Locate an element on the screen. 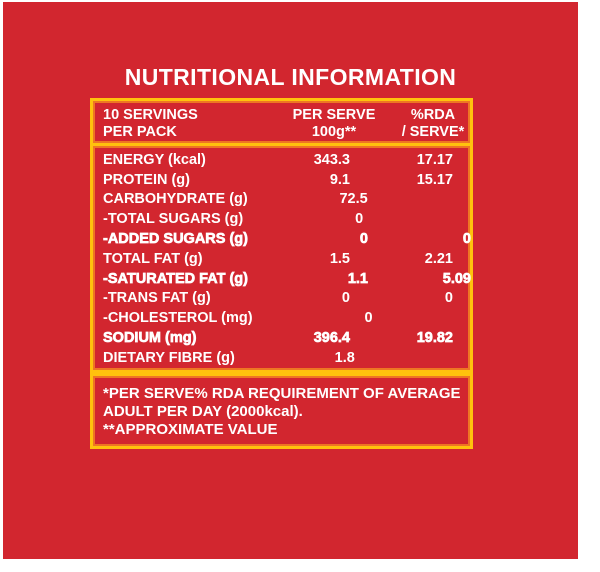  nutrient-label: -CHOLESTEROL (mg) is located at coordinates (178, 318).